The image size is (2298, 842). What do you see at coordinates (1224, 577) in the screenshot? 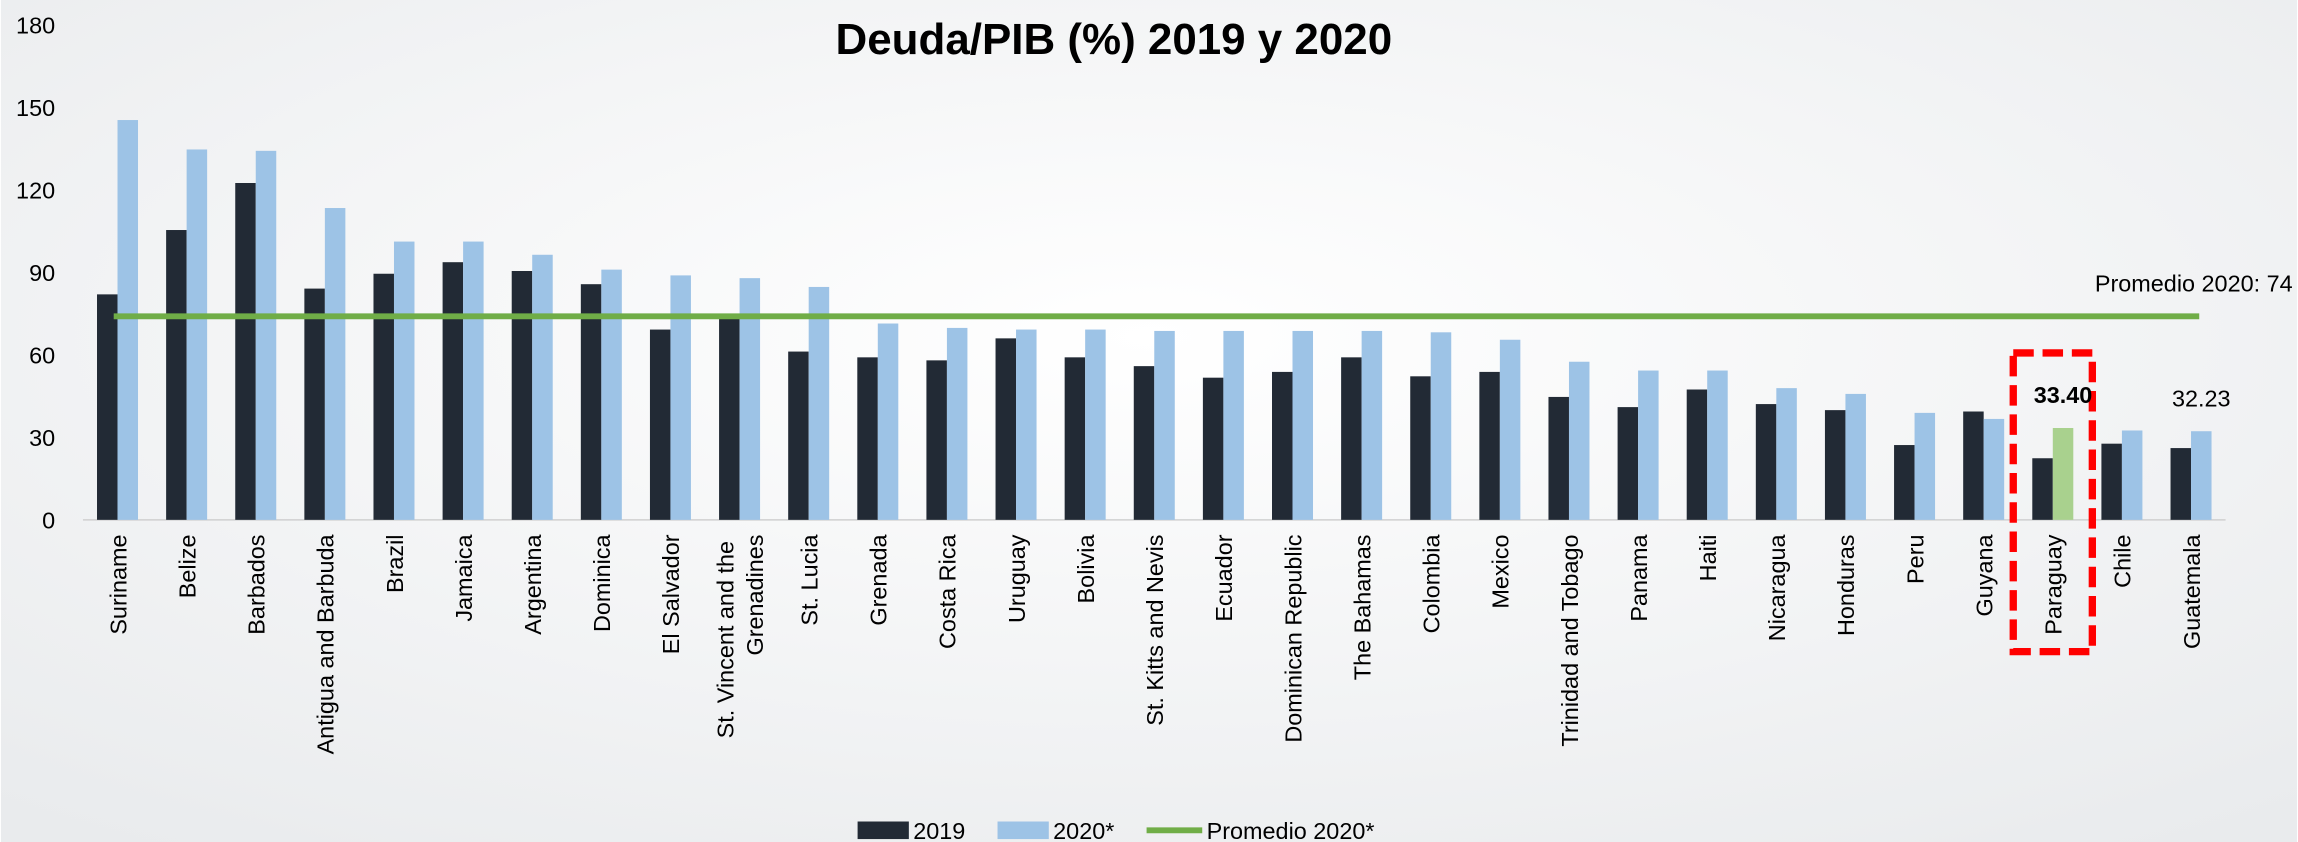
I see `x-tick-label: Ecuador` at bounding box center [1224, 577].